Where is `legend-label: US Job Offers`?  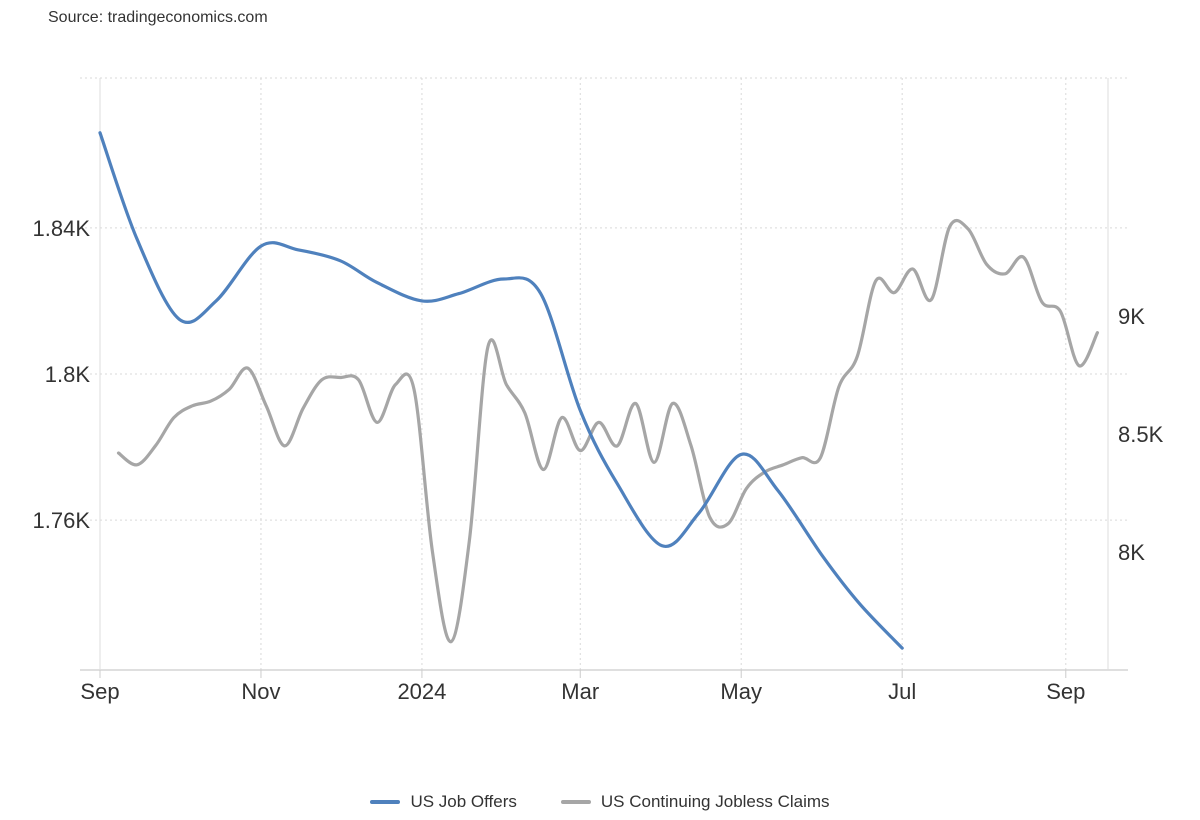 legend-label: US Job Offers is located at coordinates (463, 801).